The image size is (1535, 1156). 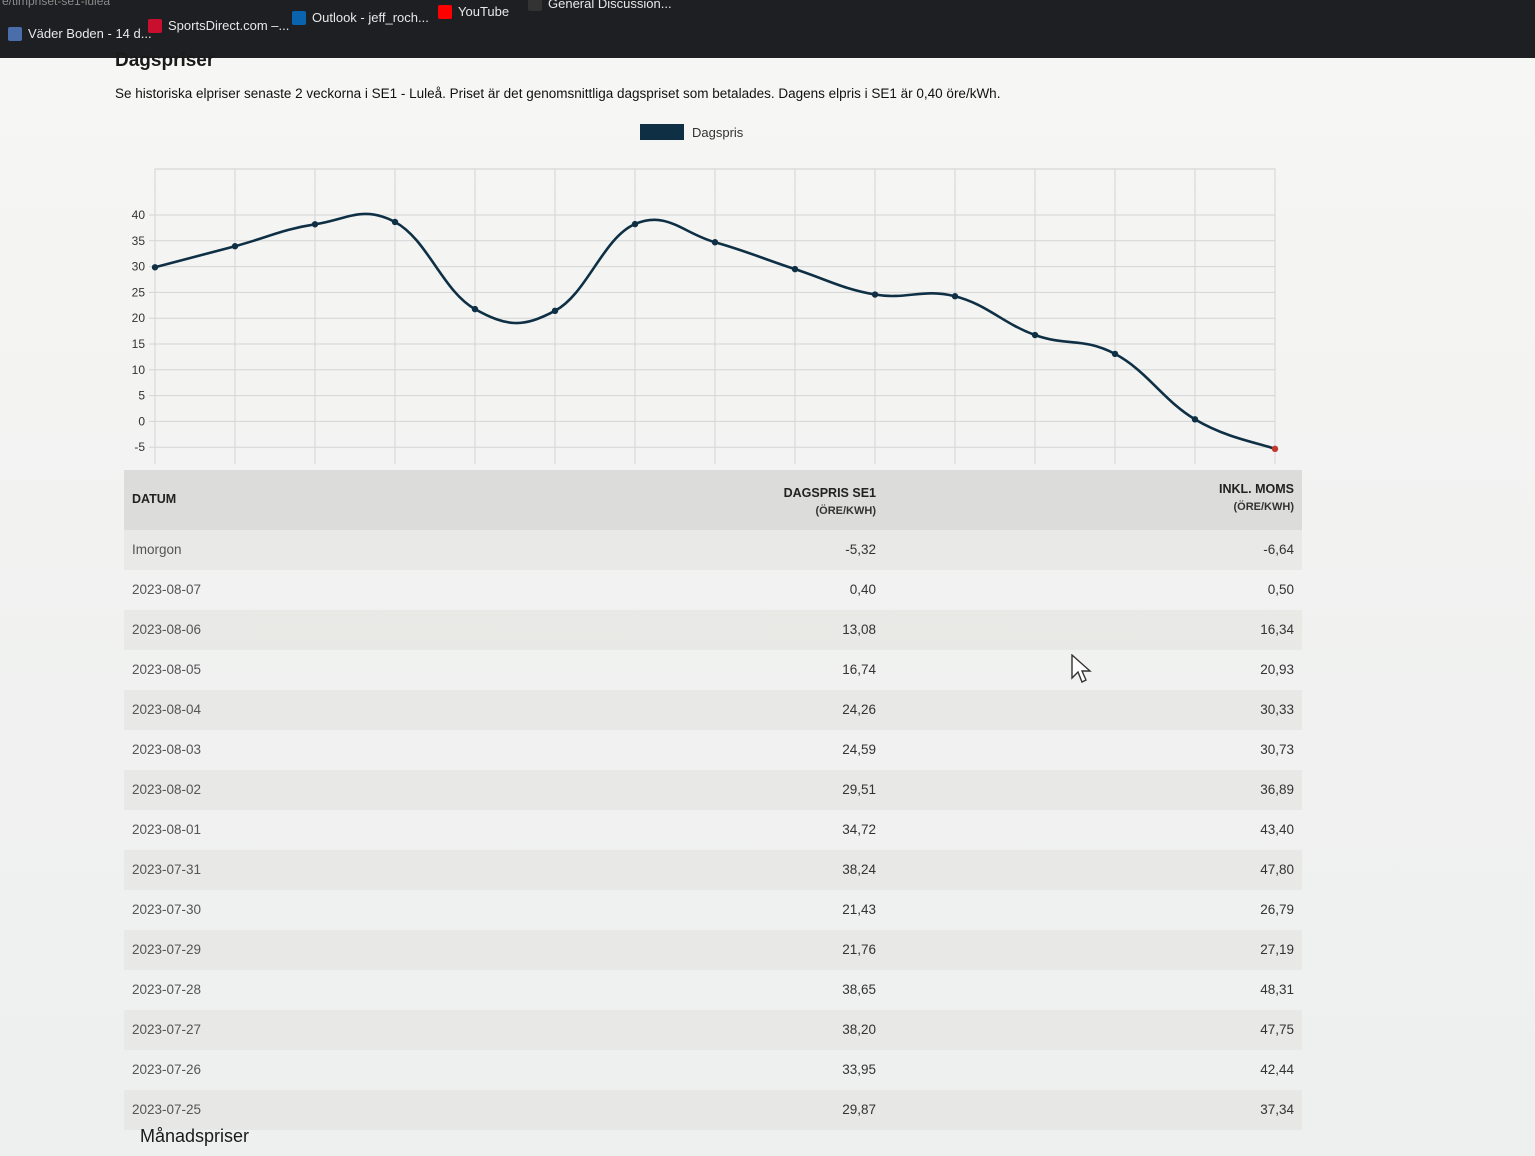 I want to click on table-row: 2023-07-26 33,95 42,44, so click(x=713, y=1070).